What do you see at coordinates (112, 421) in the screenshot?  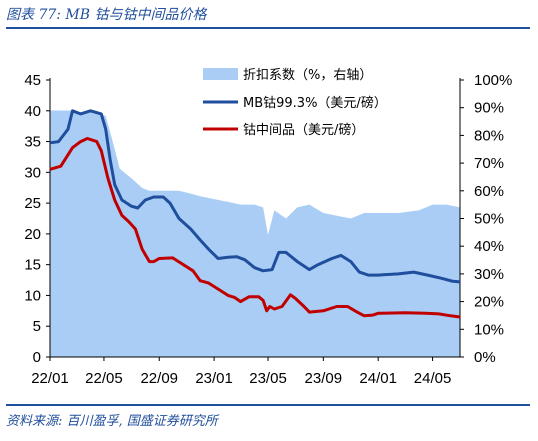 I see `source-note: 资料来源: 百川盈孚, 国盛证券研究所` at bounding box center [112, 421].